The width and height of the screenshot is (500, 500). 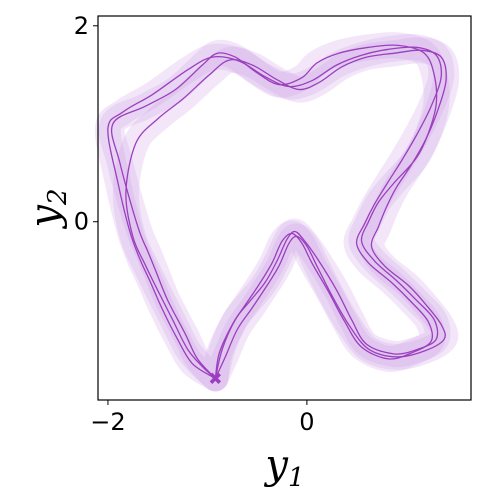 What do you see at coordinates (81, 222) in the screenshot?
I see `y-tick-label: 0` at bounding box center [81, 222].